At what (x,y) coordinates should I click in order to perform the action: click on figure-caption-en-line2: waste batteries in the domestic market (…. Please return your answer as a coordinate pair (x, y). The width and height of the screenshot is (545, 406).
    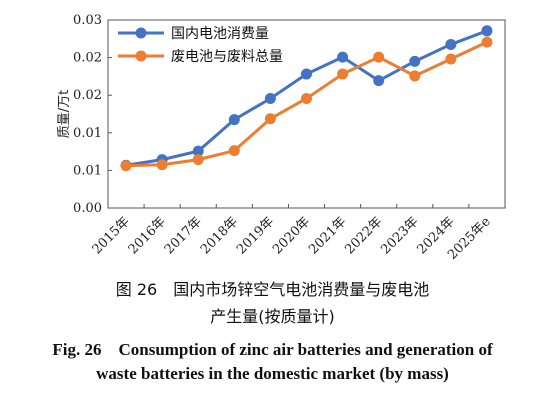
    Looking at the image, I should click on (272, 373).